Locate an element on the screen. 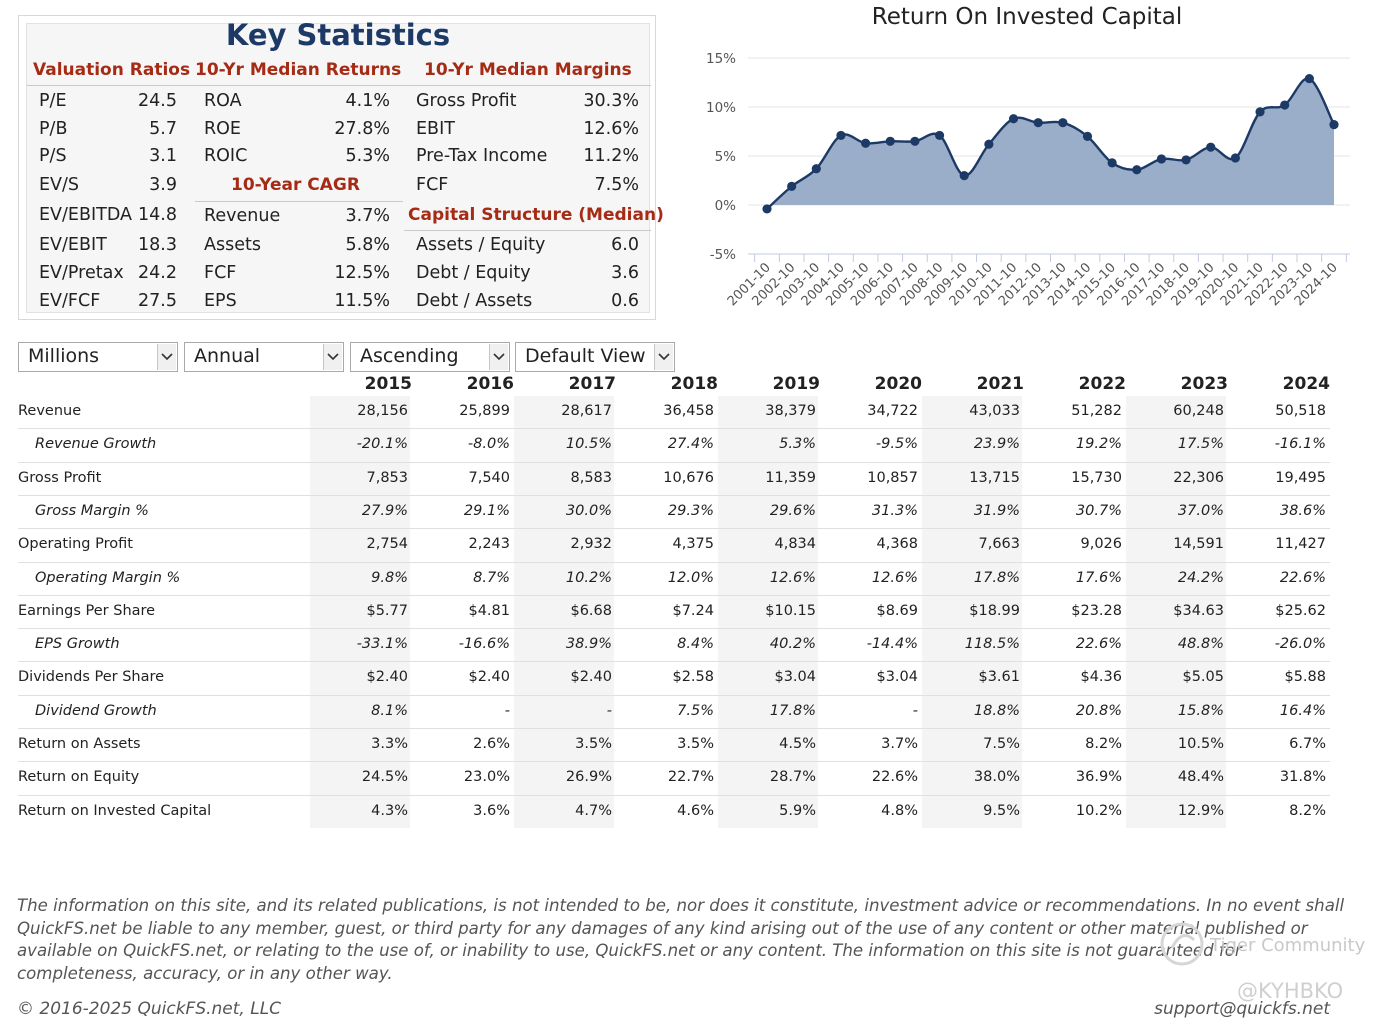  table-cell: 15,730 is located at coordinates (1096, 477).